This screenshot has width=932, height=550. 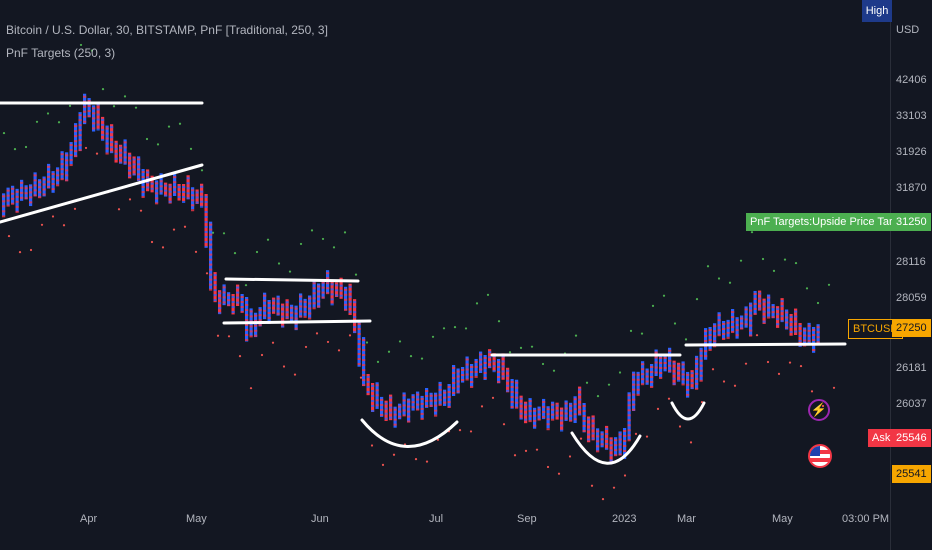 I want to click on price-tick: 28116, so click(x=911, y=262).